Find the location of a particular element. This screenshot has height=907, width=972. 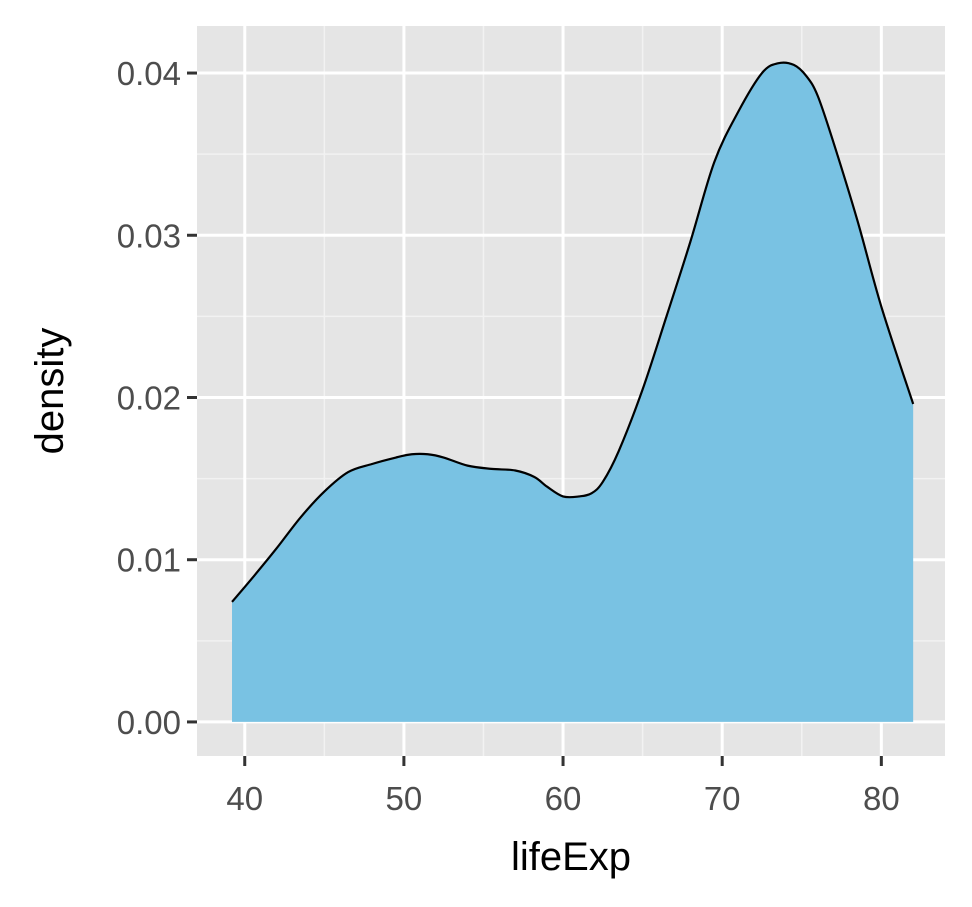

y-tick-label: 0.02 is located at coordinates (149, 397).